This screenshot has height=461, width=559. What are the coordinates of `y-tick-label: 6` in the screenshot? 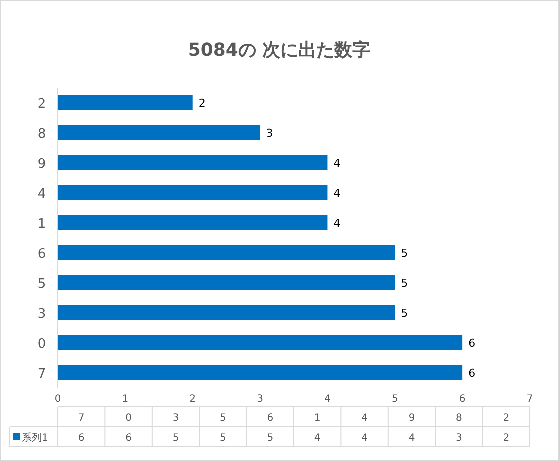 It's located at (42, 254).